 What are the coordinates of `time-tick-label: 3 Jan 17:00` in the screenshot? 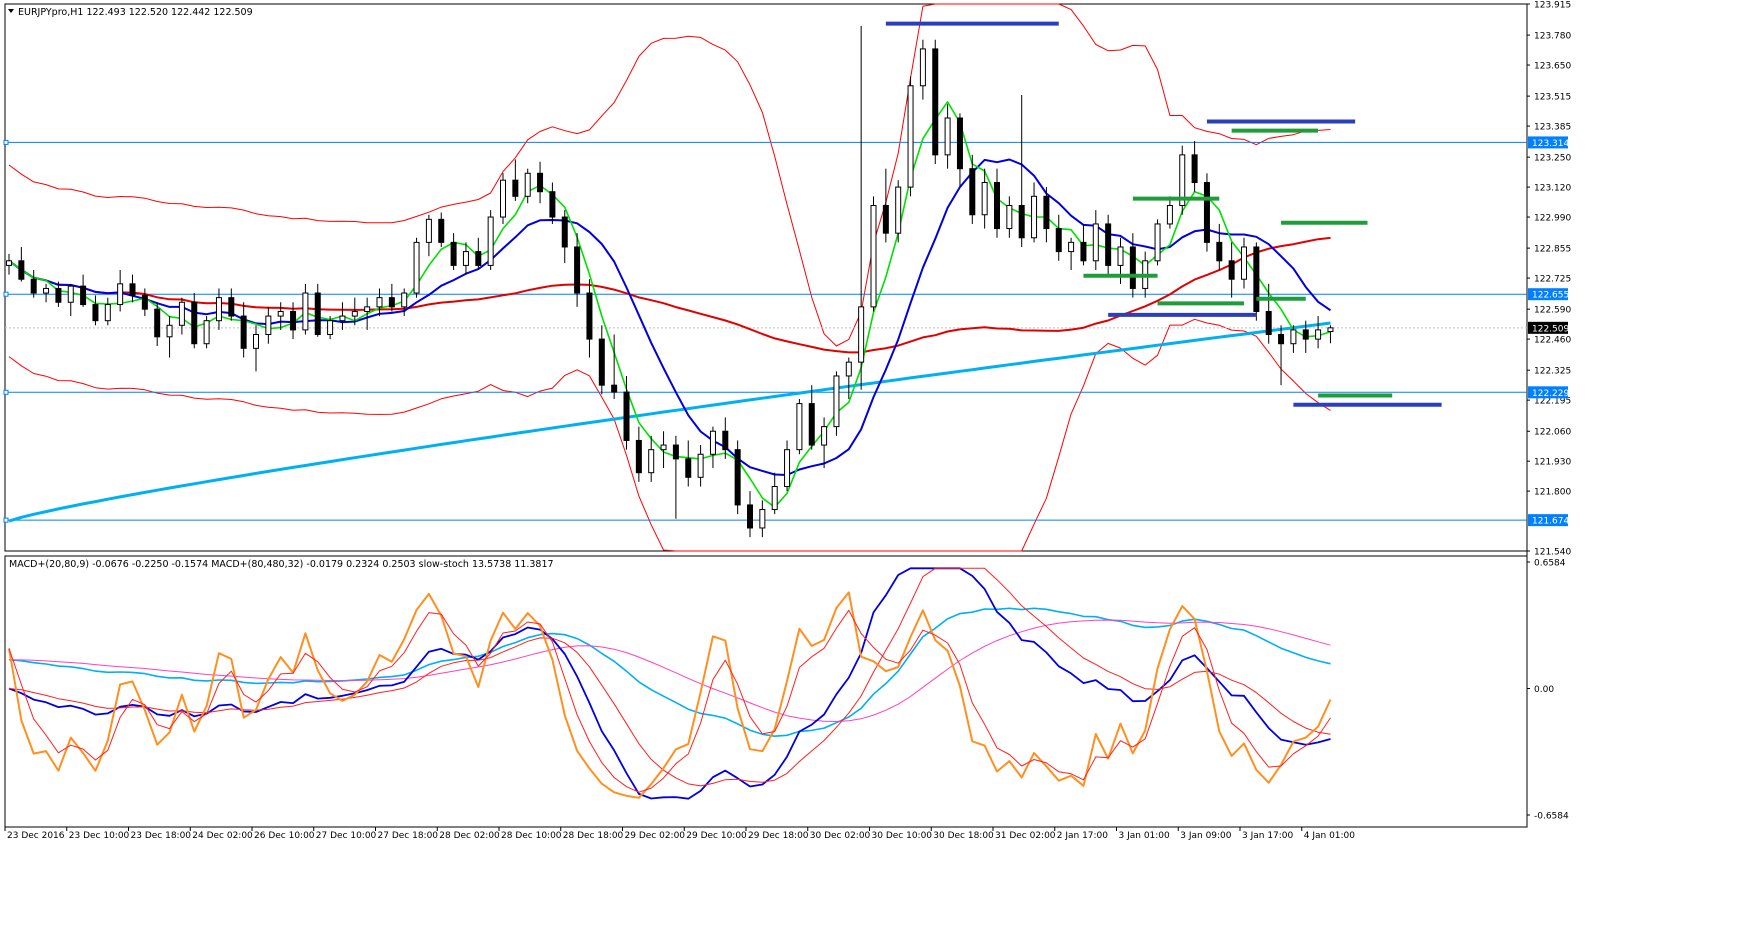 It's located at (1268, 836).